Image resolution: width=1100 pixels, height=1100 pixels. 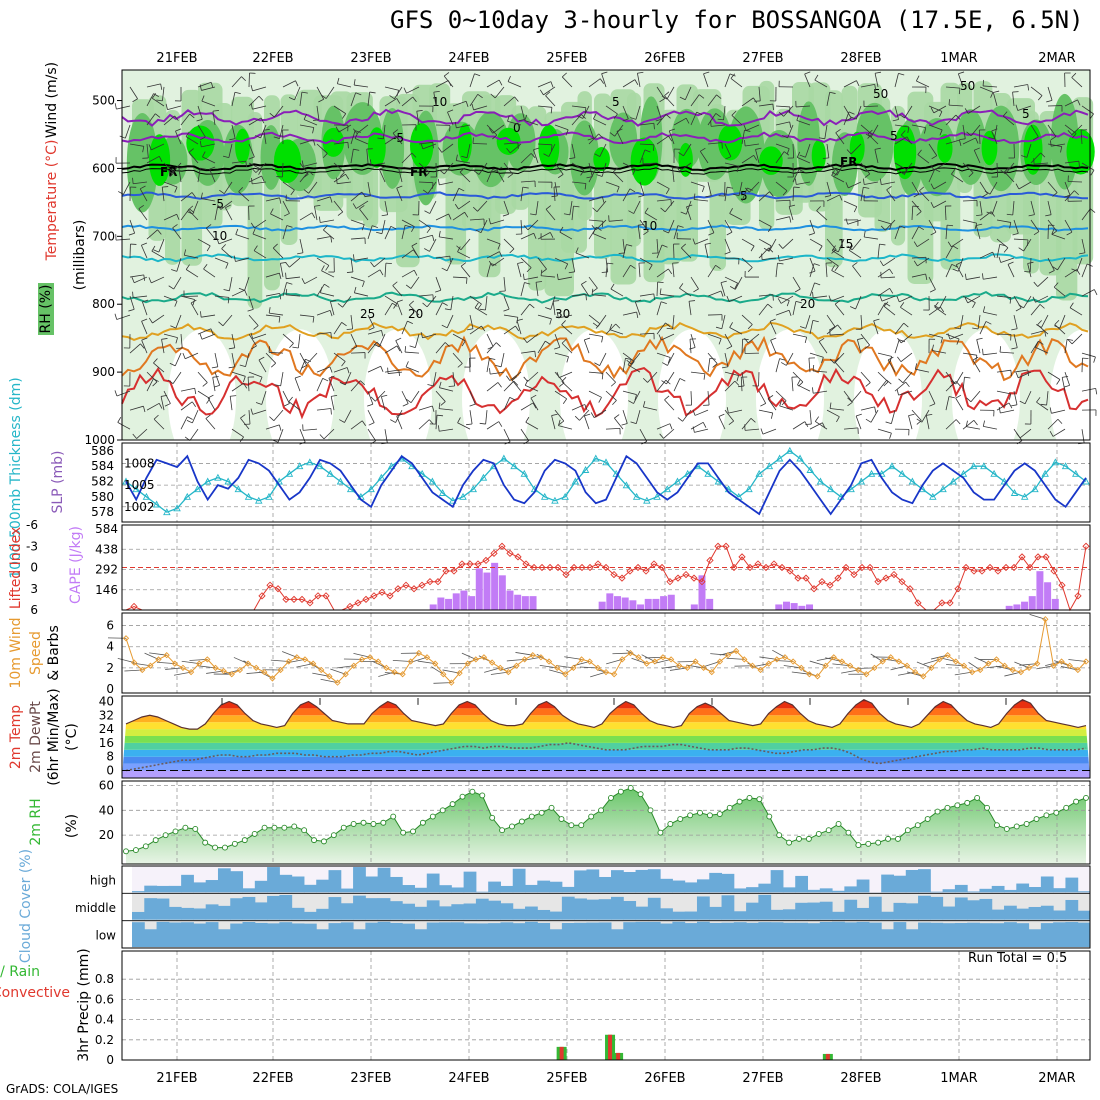 I want to click on rh-dry-patch, so click(x=594, y=399).